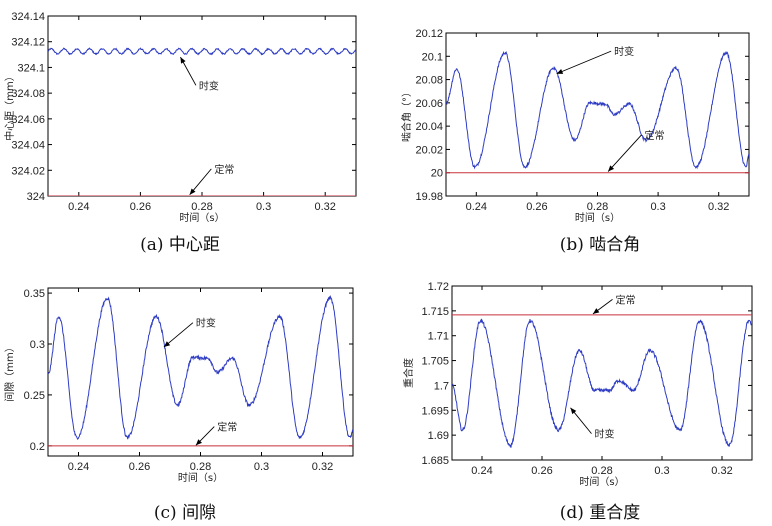 This screenshot has height=526, width=772. What do you see at coordinates (36, 197) in the screenshot?
I see `y-tick-label: 324` at bounding box center [36, 197].